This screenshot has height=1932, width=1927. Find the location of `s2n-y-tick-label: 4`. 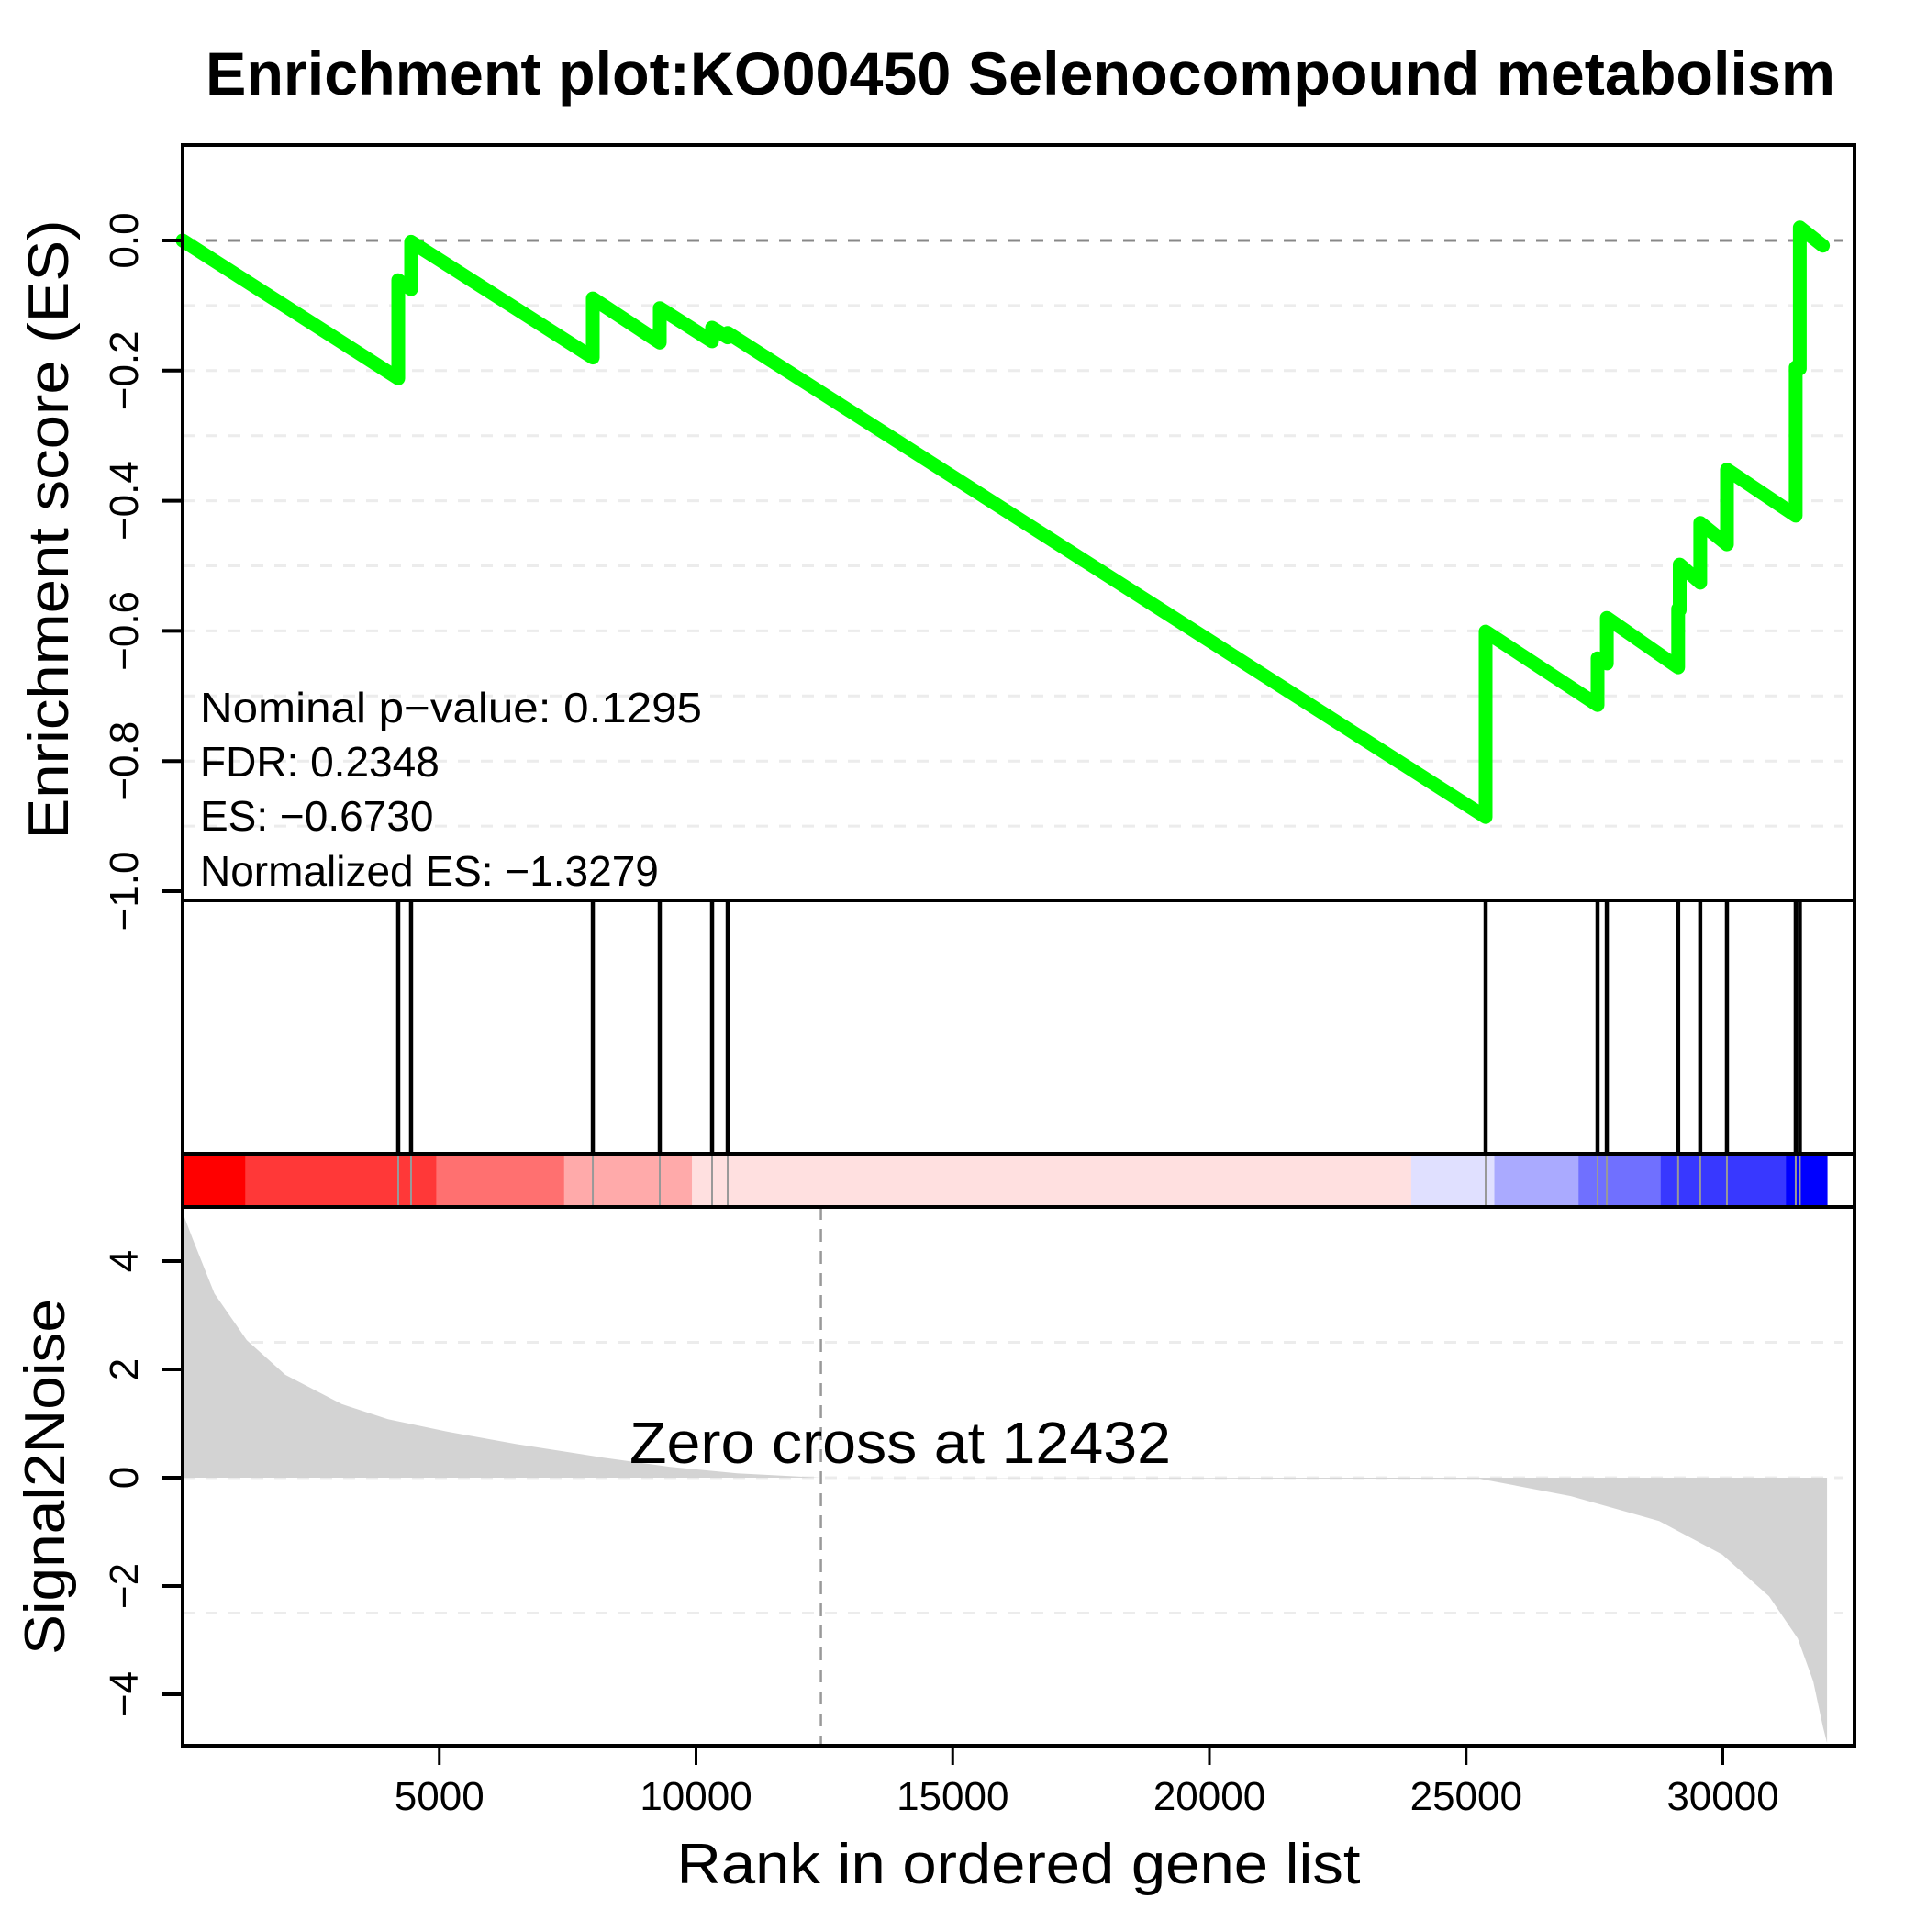

s2n-y-tick-label: 4 is located at coordinates (124, 1261).